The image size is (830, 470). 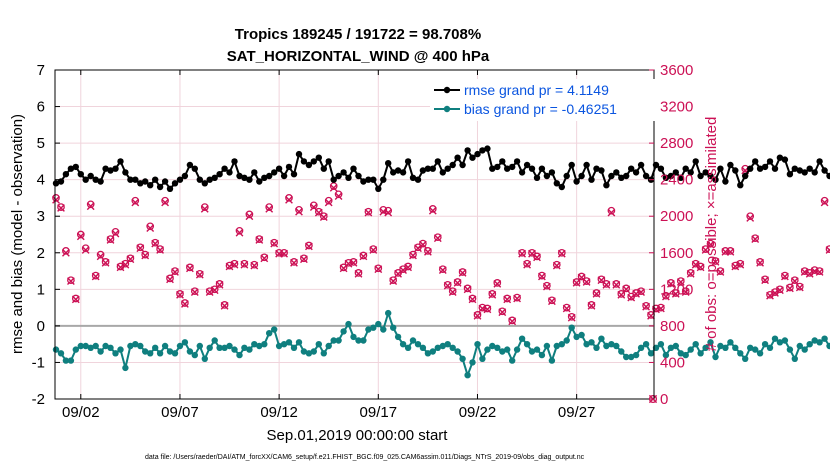 I want to click on y-axis-label: rmse and bias (model - observation), so click(x=17, y=234).